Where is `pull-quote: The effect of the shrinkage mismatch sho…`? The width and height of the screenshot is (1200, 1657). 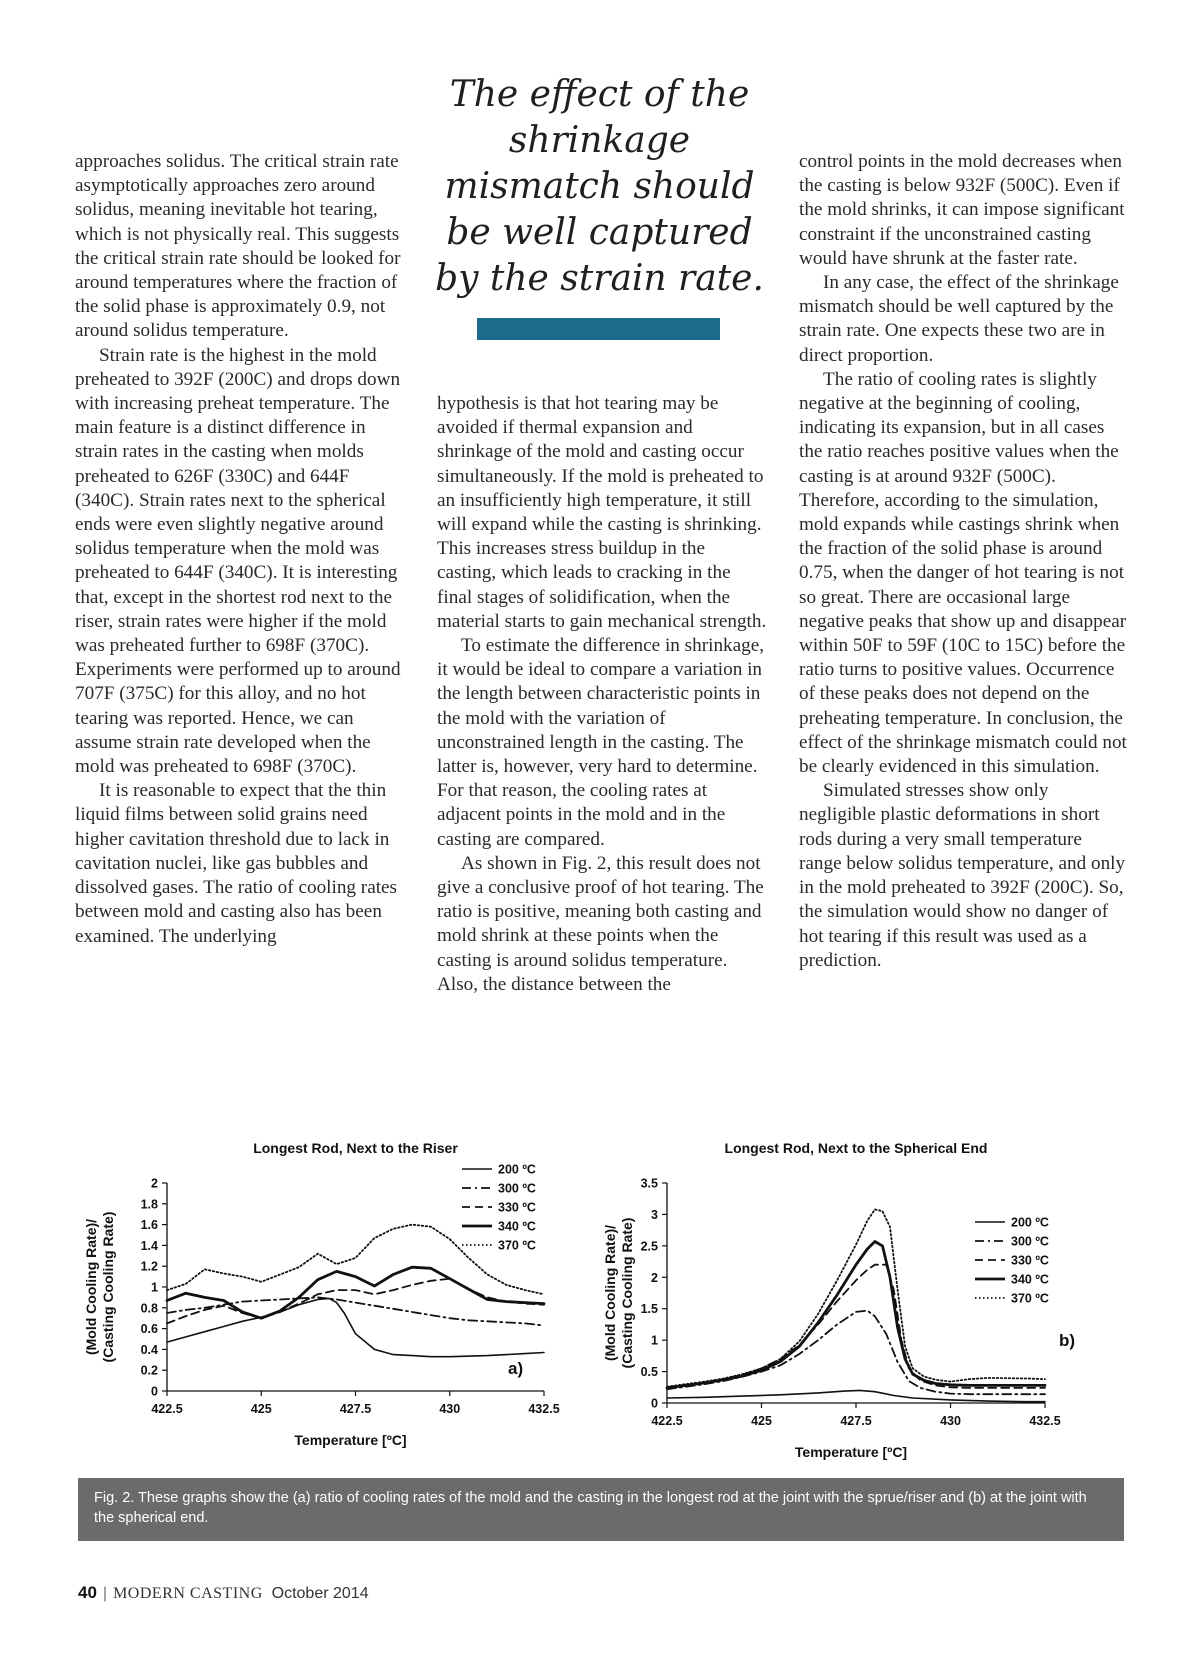
pull-quote: The effect of the shrinkage mismatch sho… is located at coordinates (599, 186).